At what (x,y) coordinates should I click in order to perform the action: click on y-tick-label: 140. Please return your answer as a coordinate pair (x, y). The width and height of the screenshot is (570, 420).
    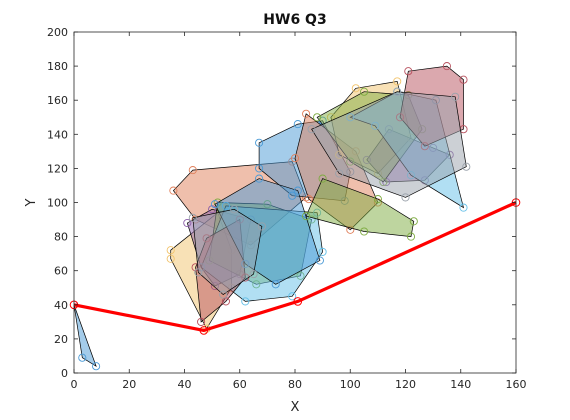
    Looking at the image, I should click on (57, 134).